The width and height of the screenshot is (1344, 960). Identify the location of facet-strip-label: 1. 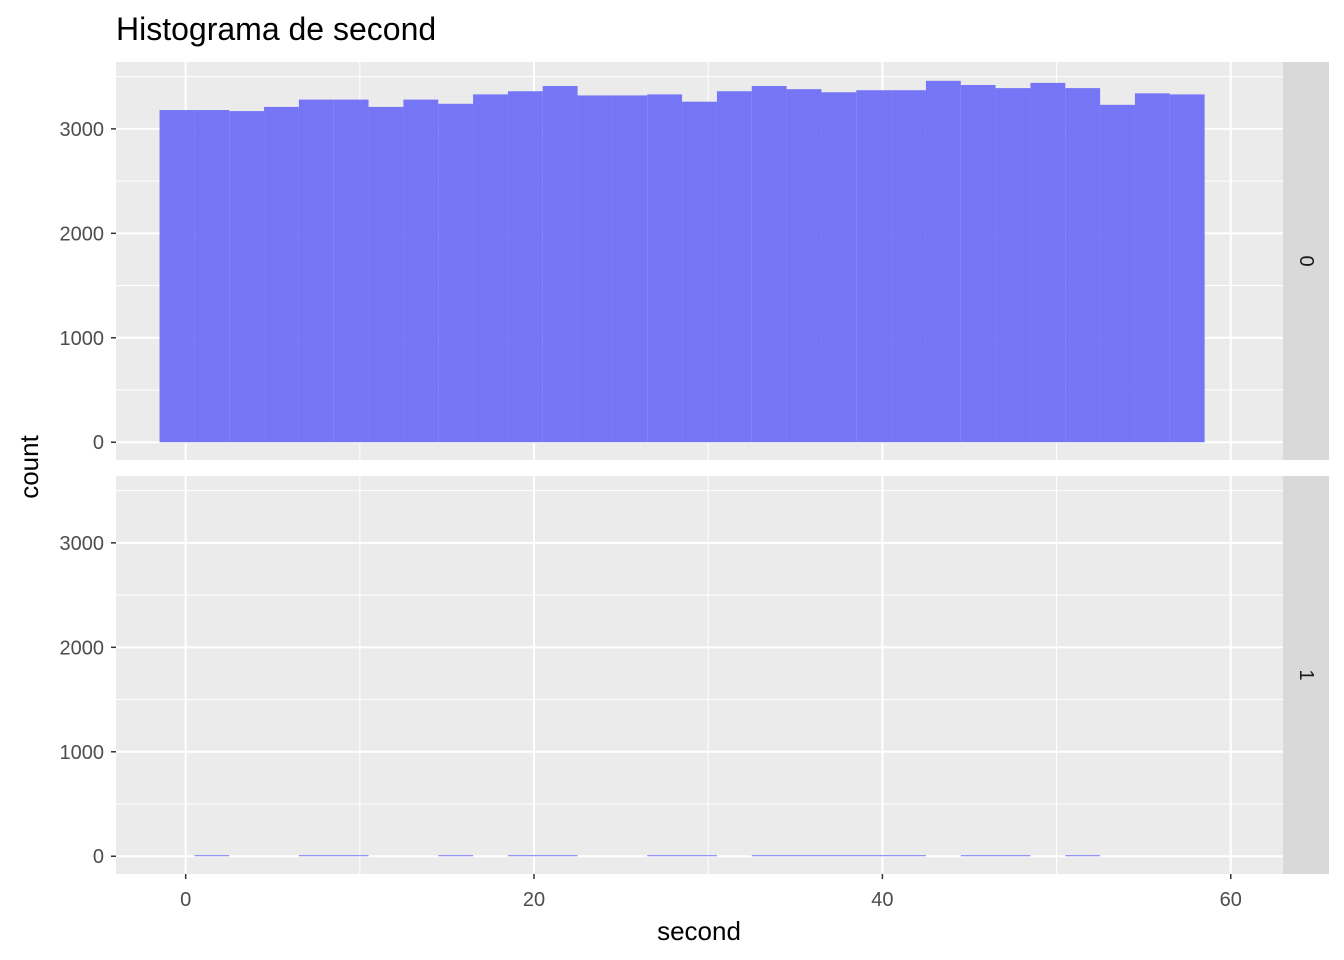
(1306, 674).